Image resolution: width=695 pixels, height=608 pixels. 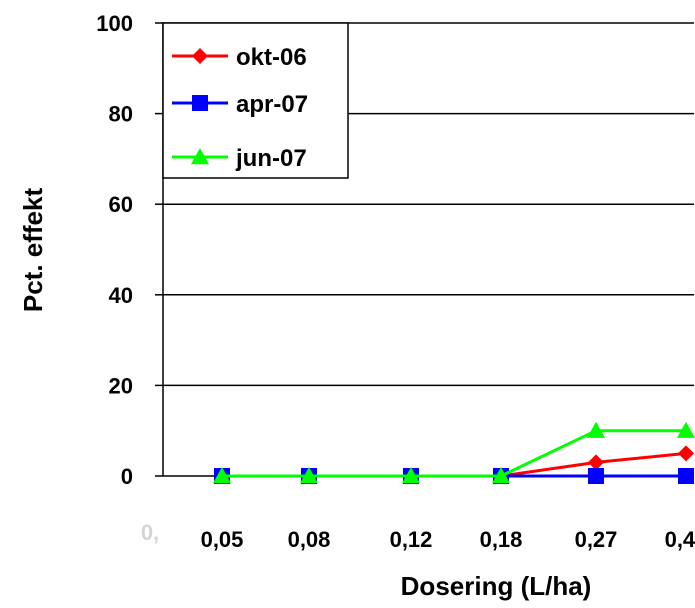 I want to click on x-tick-label: 0,12, so click(x=411, y=539).